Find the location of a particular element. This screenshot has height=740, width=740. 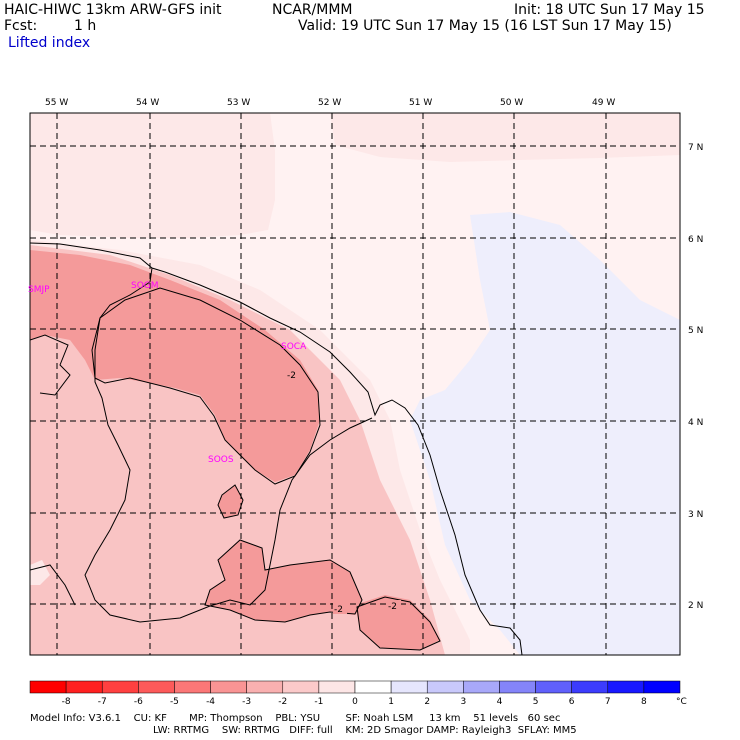

longitude-labels: 55 W 54 W 53 W 52 W 51 W 50 W 49 W is located at coordinates (330, 103).